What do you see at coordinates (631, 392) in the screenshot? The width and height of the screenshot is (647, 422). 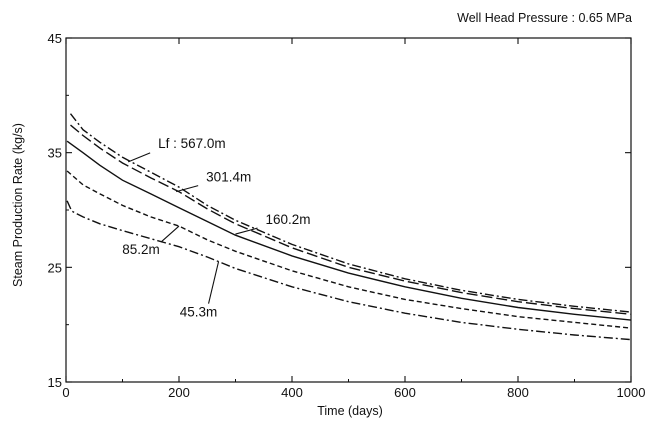 I see `x-tick-label: 1000` at bounding box center [631, 392].